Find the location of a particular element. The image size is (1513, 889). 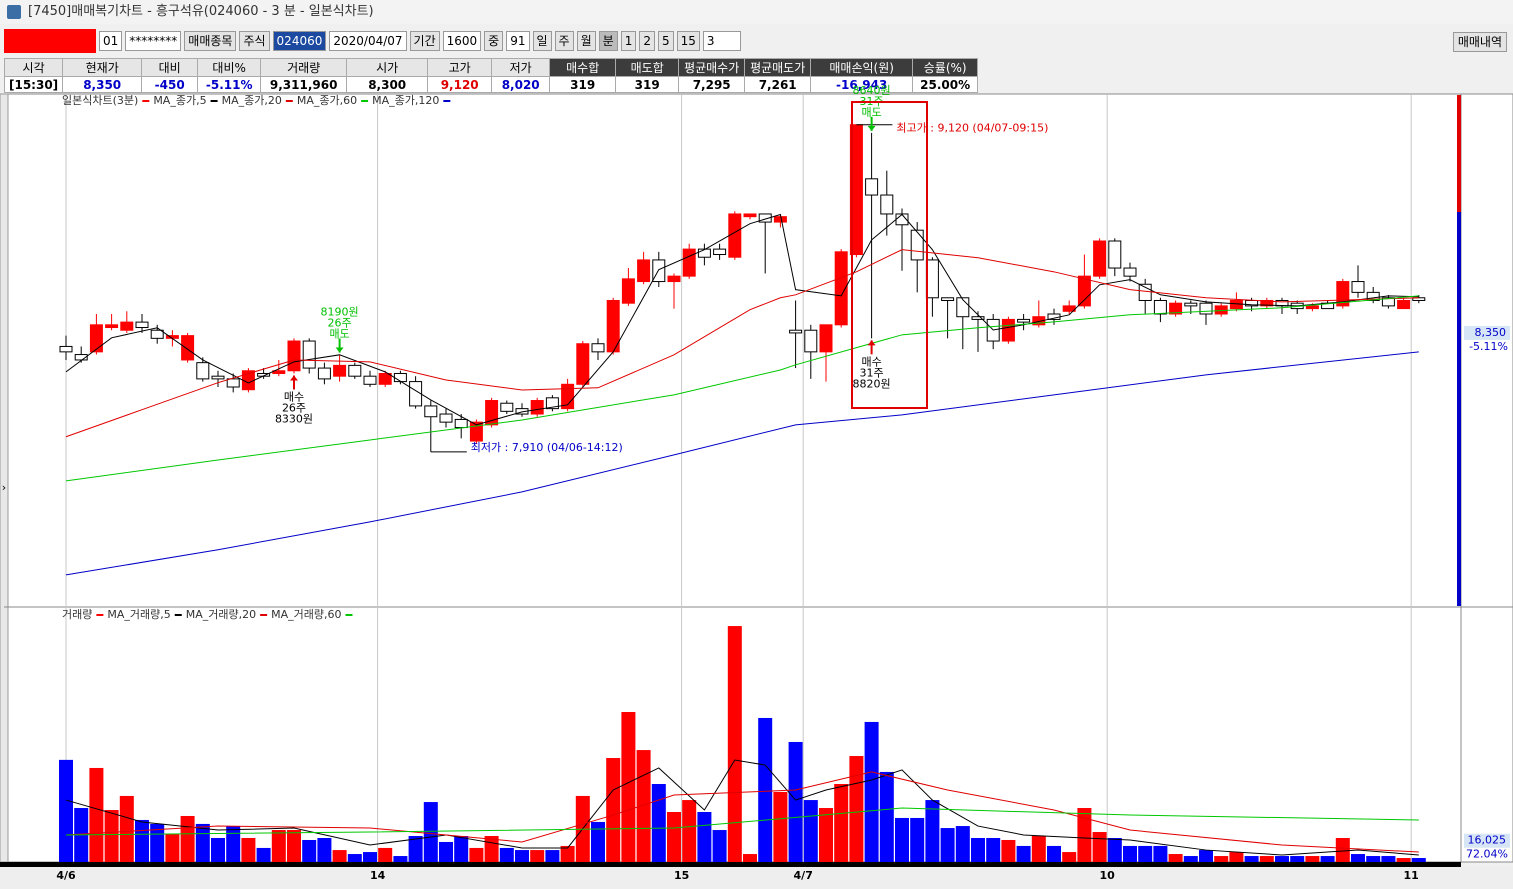

column-header: 고가 is located at coordinates (460, 67).